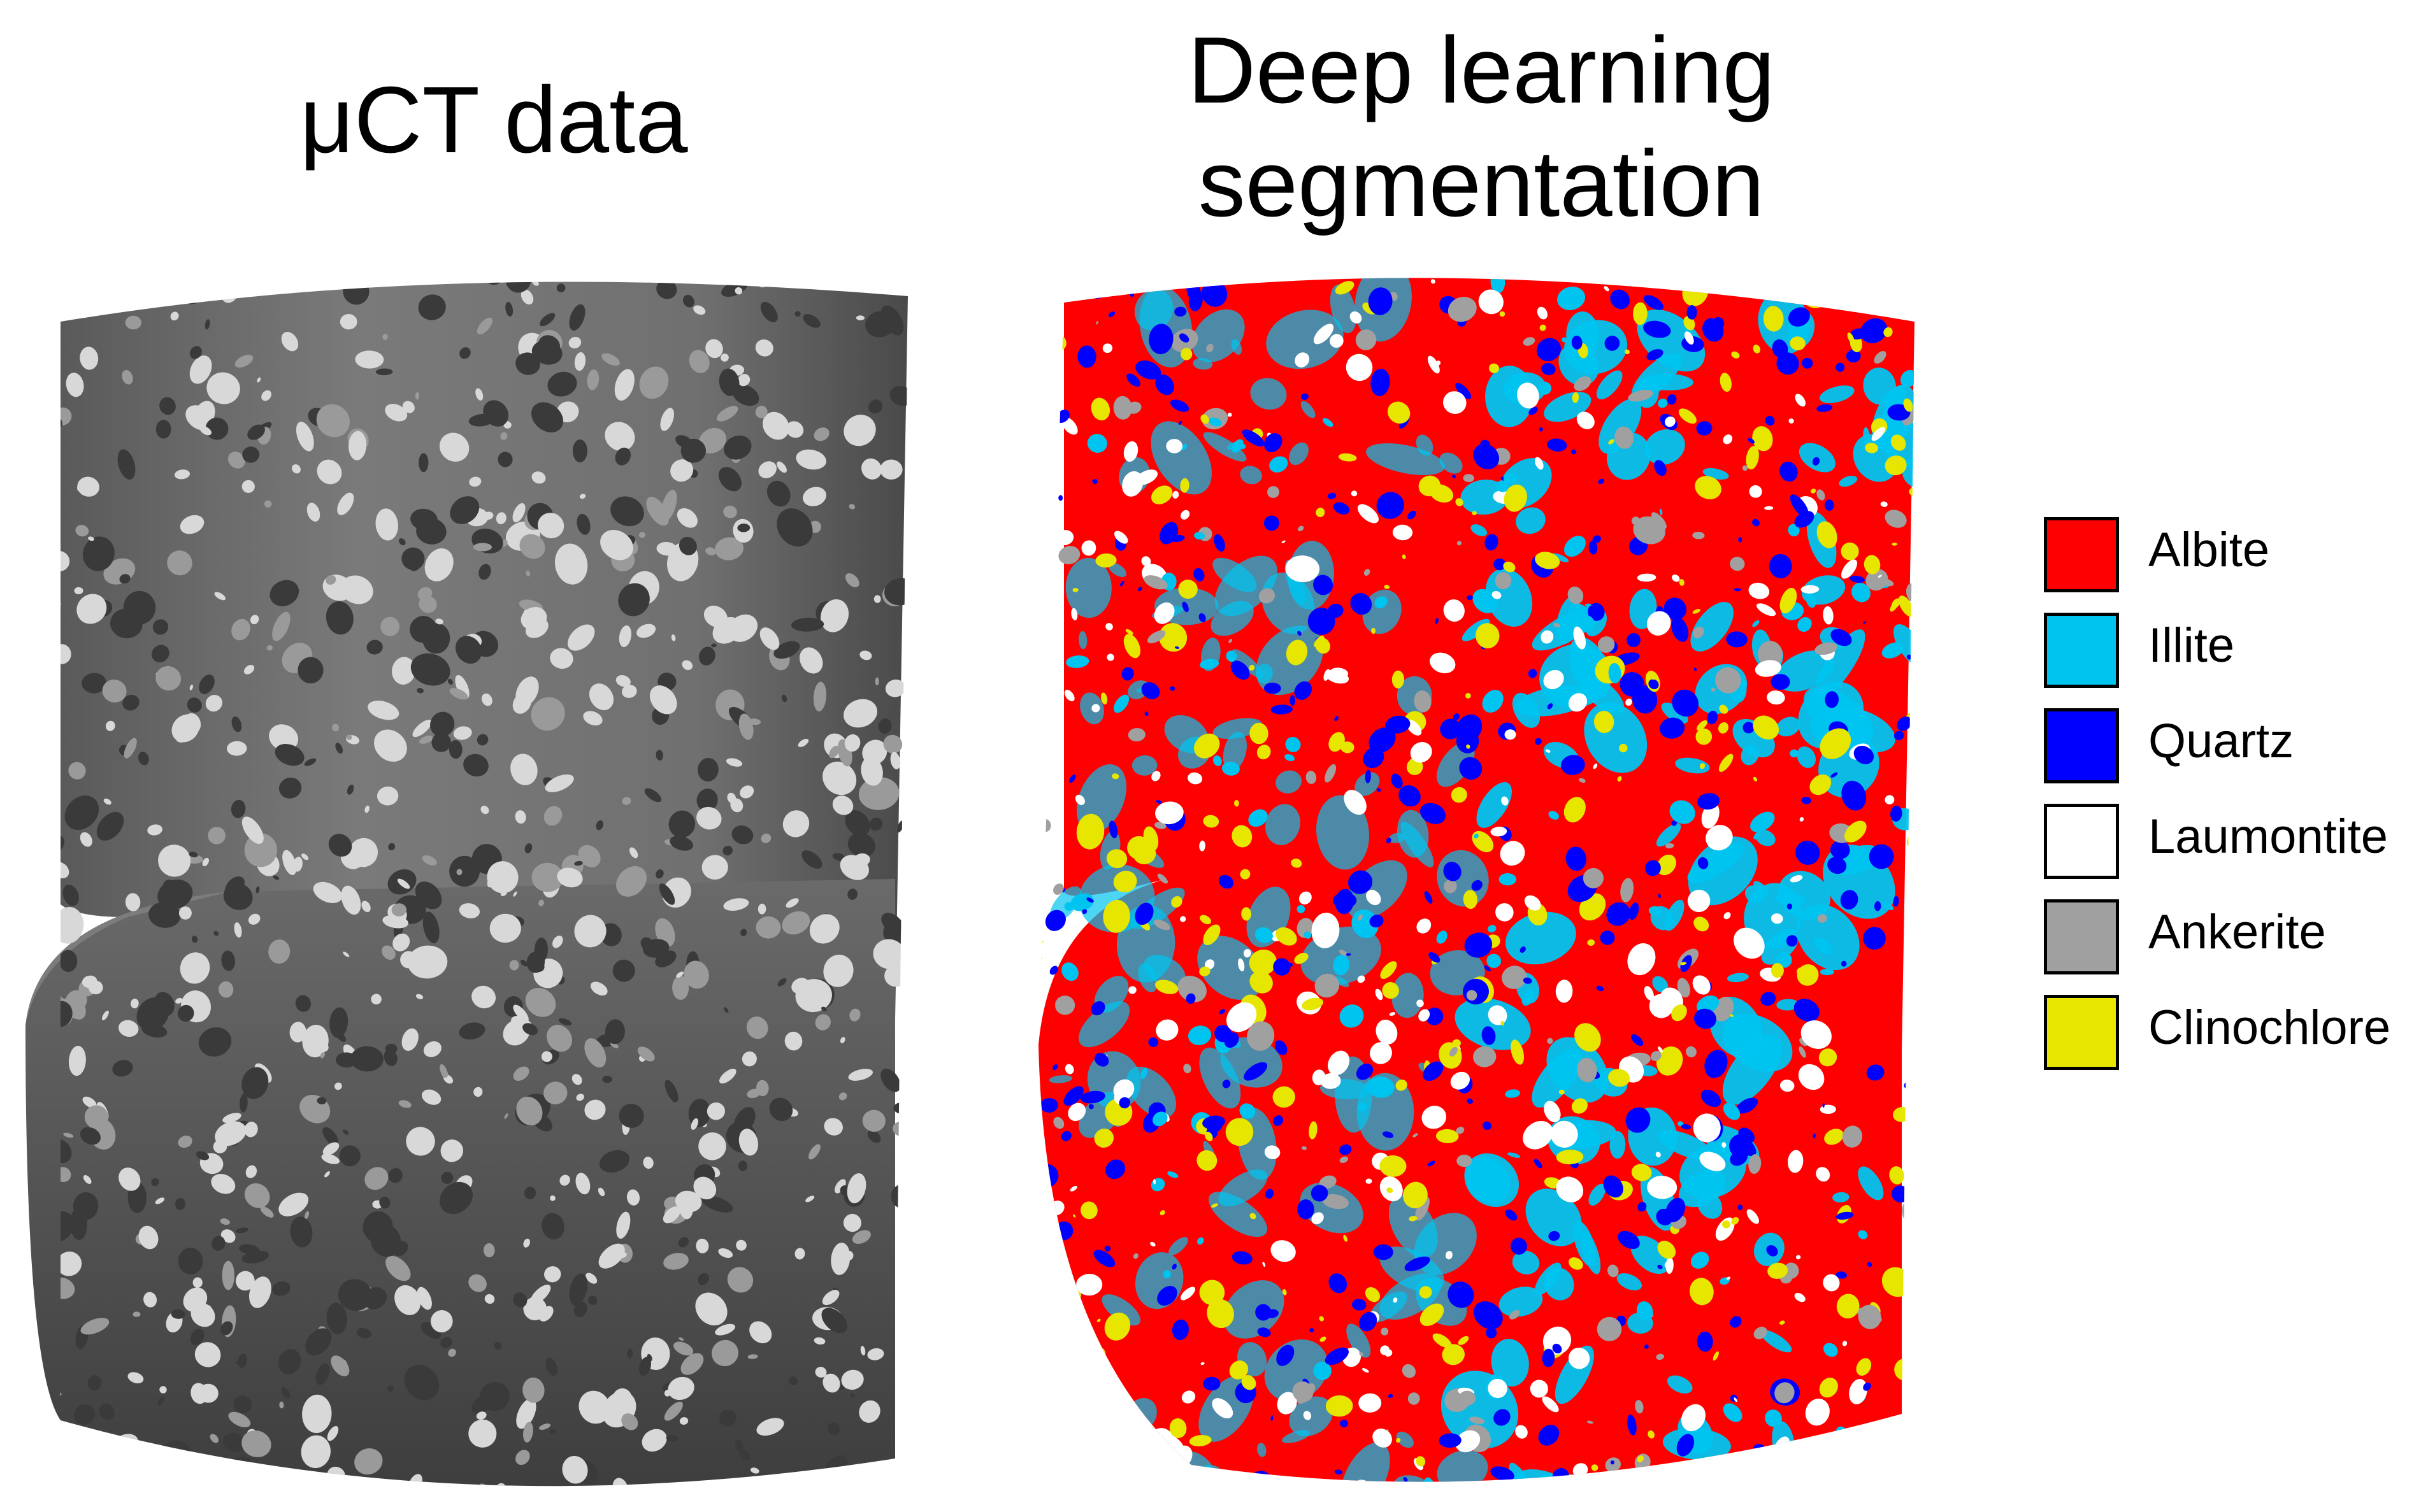  I want to click on legend-label: Laumontite, so click(2268, 836).